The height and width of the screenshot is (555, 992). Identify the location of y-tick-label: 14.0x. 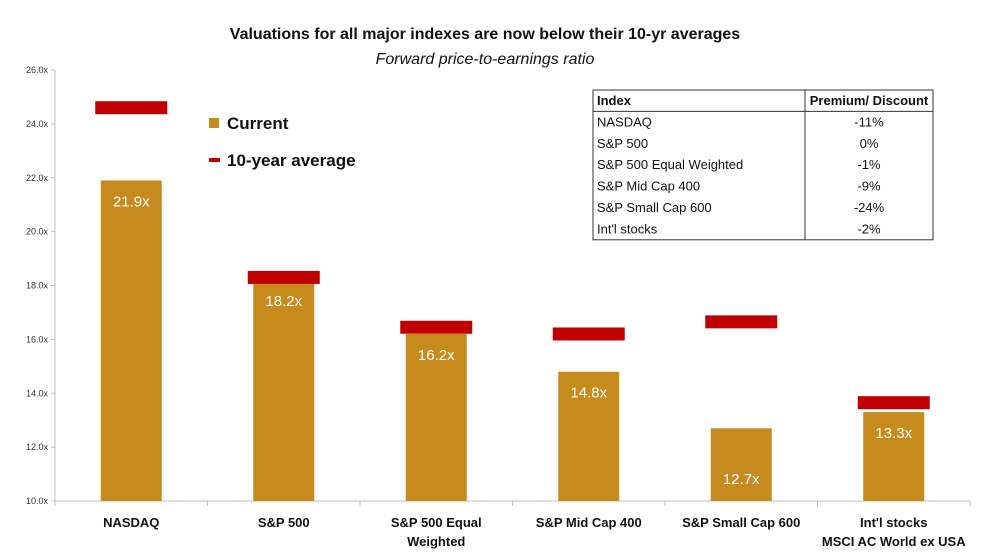
(37, 393).